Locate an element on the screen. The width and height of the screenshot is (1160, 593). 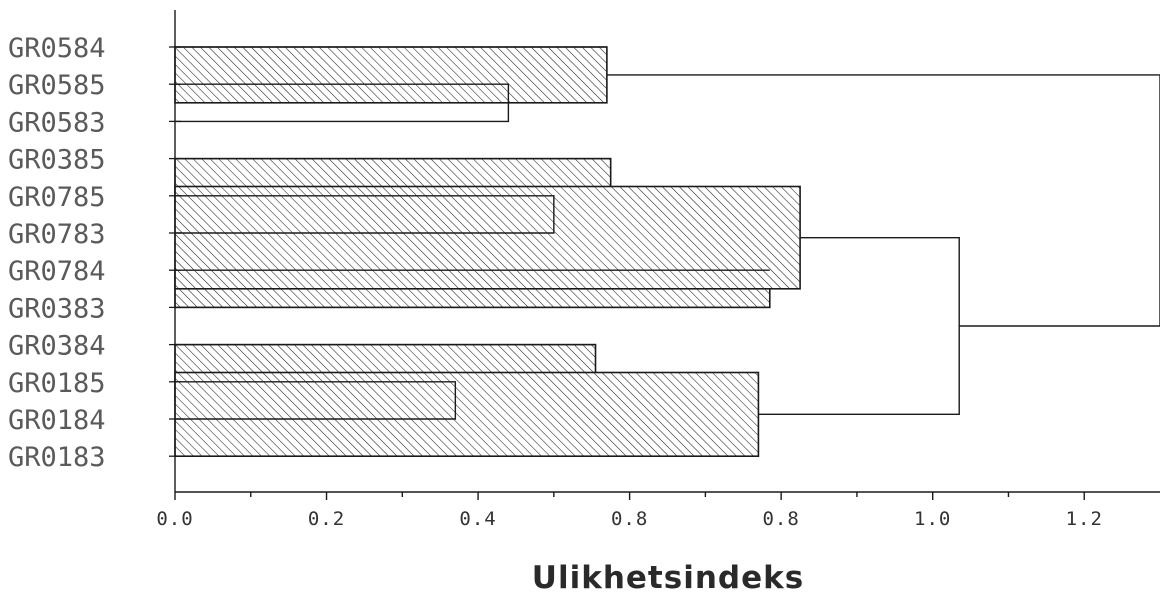
x-tick-label-0: 0.0 is located at coordinates (174, 519).